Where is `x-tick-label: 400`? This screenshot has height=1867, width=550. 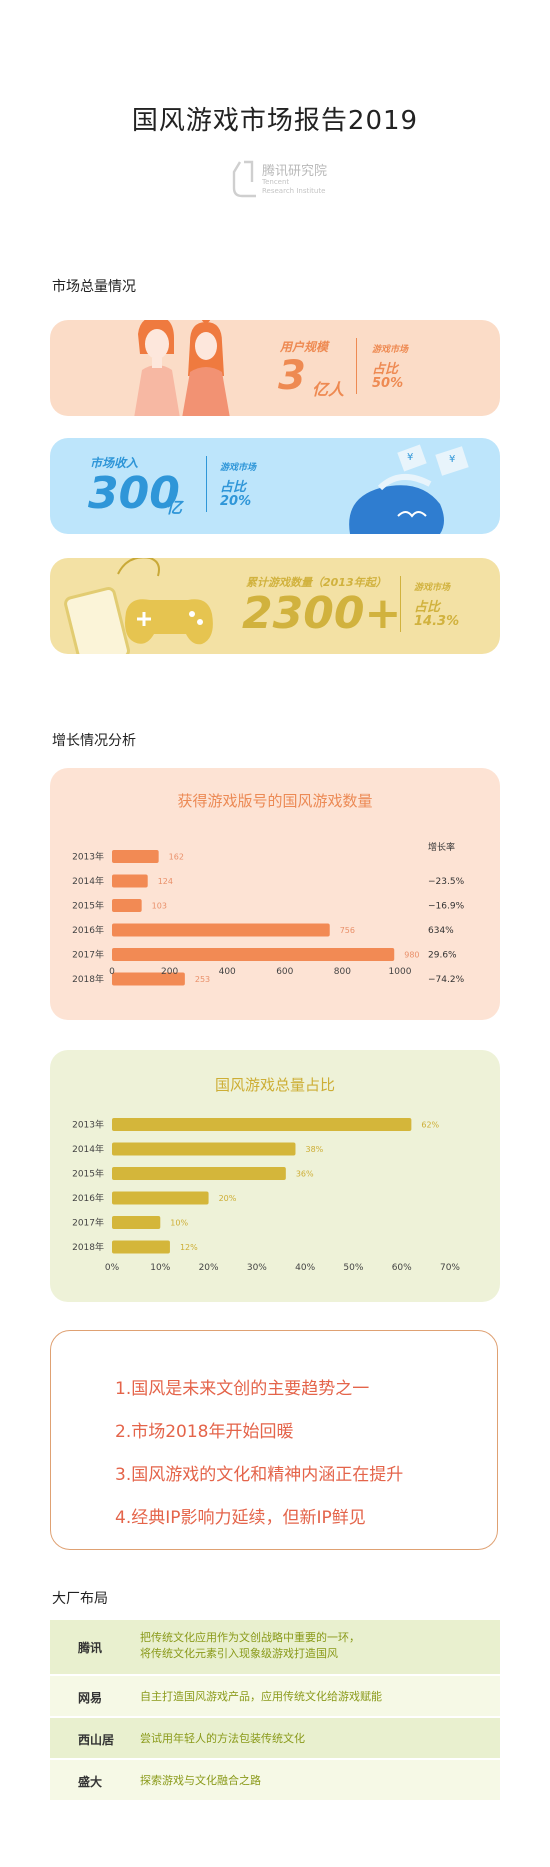
x-tick-label: 400 is located at coordinates (227, 972).